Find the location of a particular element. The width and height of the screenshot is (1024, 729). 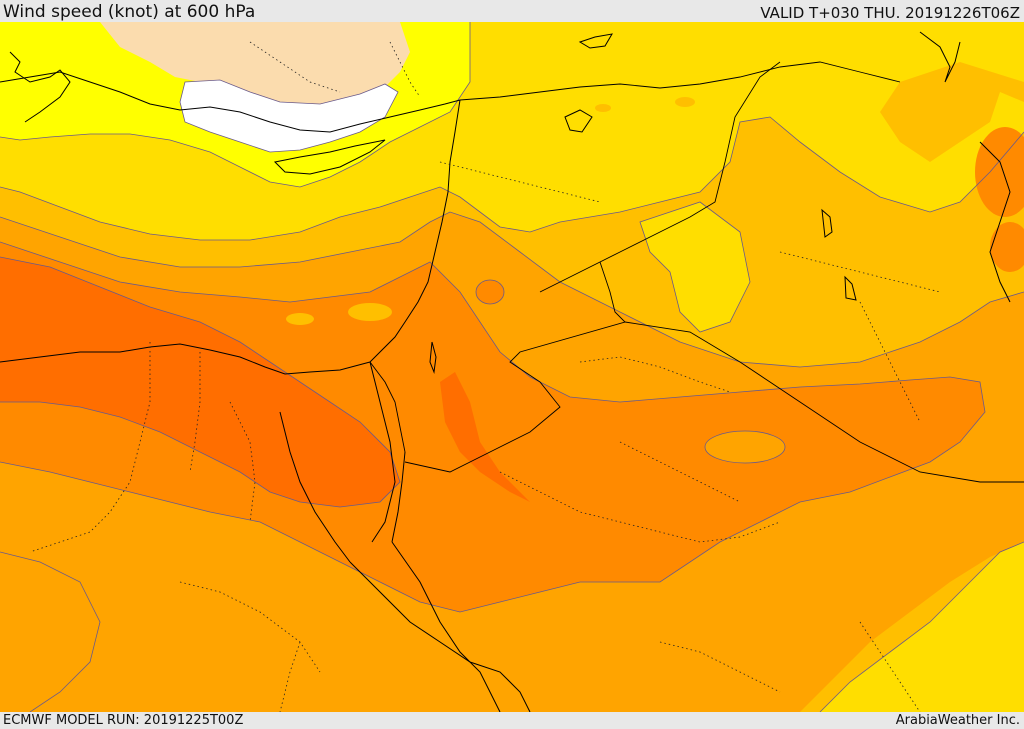

model-run-label: ECMWF MODEL RUN: 20191225T00Z is located at coordinates (123, 720).